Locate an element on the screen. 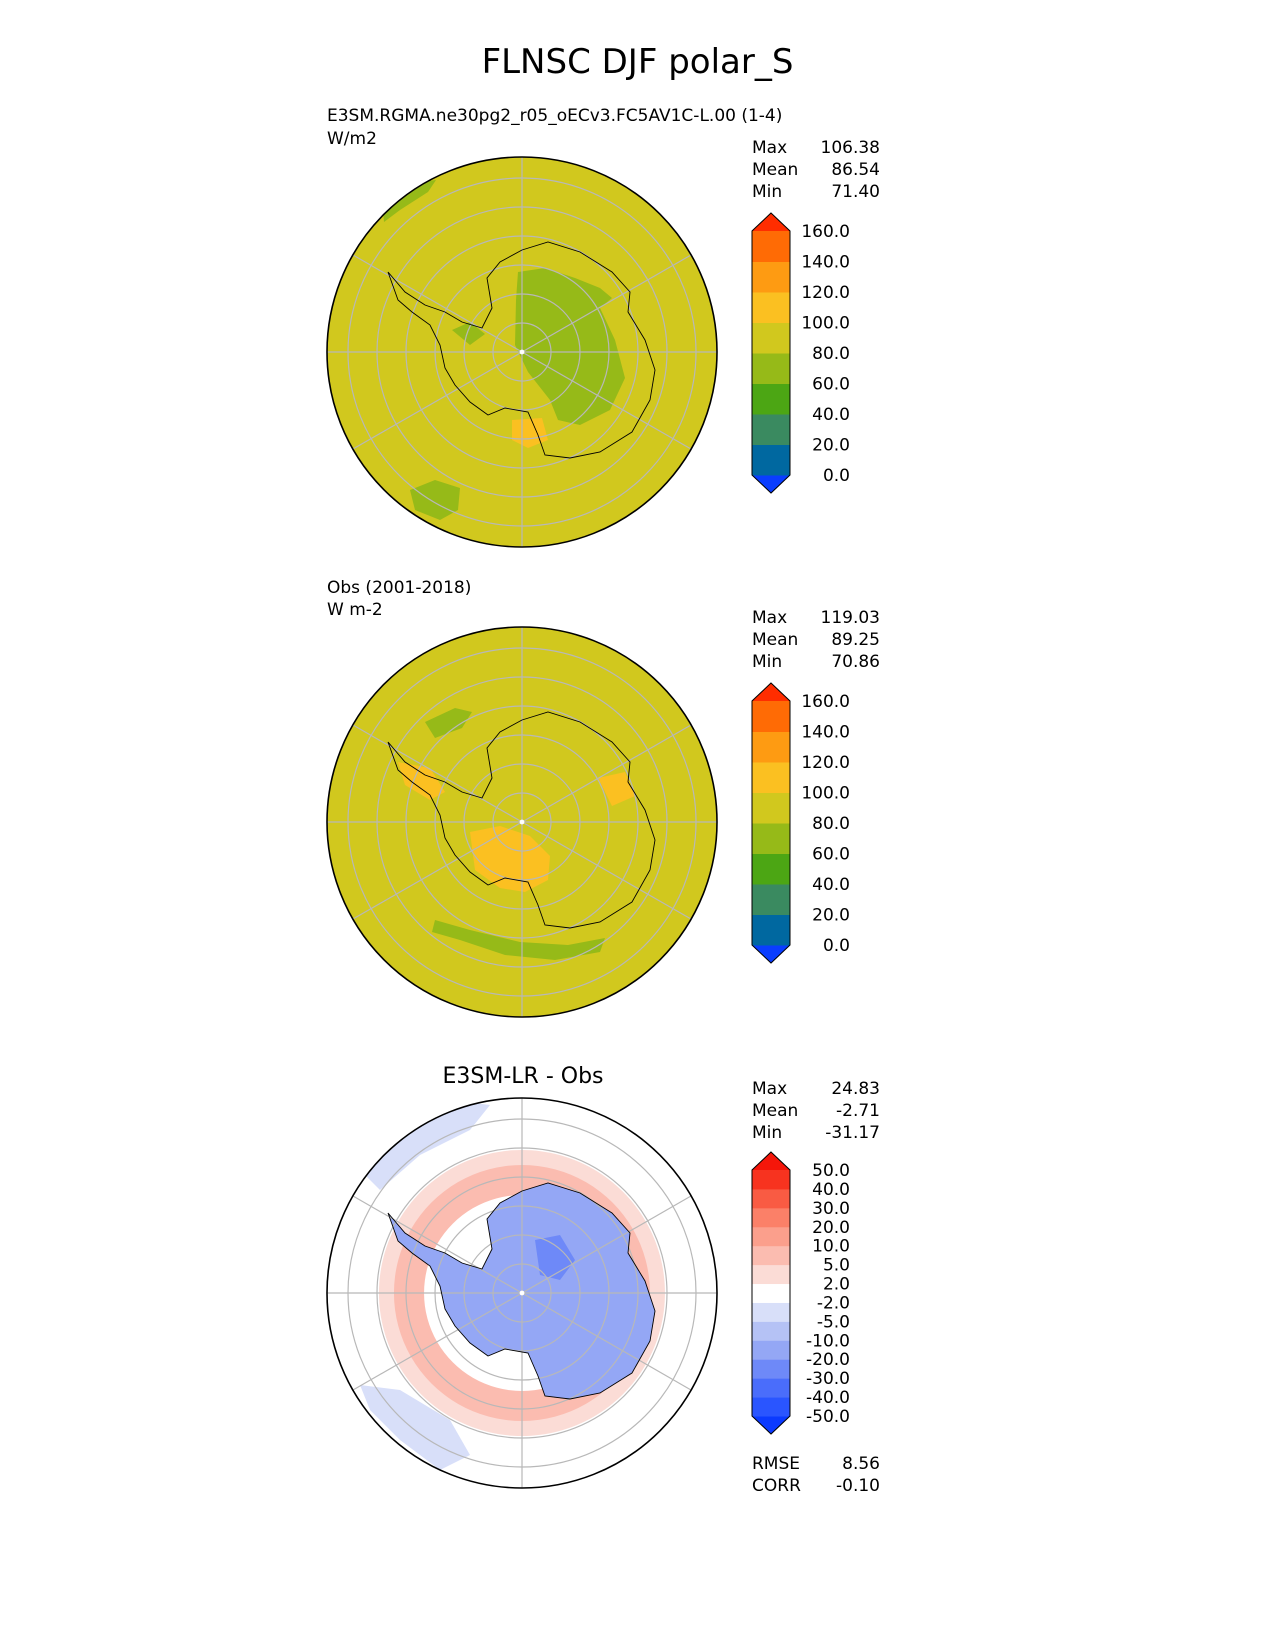 The width and height of the screenshot is (1275, 1650). colorbar-2-extend-low is located at coordinates (771, 954).